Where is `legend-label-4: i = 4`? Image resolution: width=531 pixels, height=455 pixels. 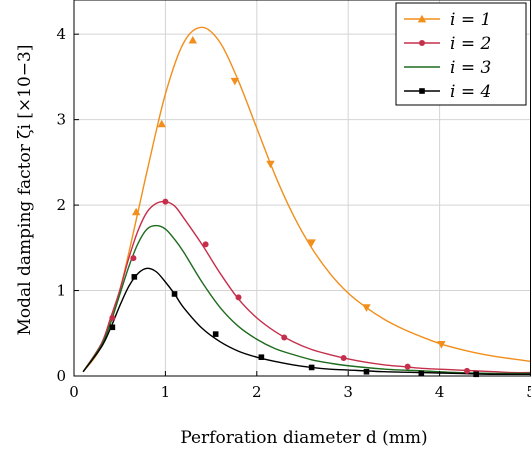
legend-label-4: i = 4 is located at coordinates (470, 92).